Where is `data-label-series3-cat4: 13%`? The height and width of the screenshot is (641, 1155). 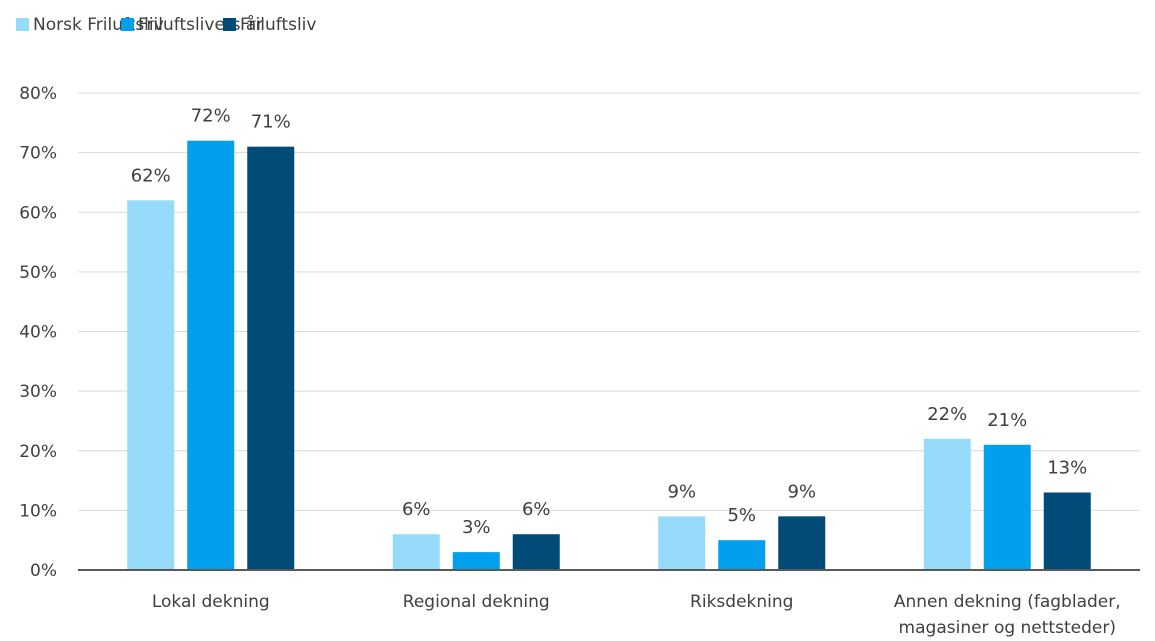 data-label-series3-cat4: 13% is located at coordinates (1067, 467).